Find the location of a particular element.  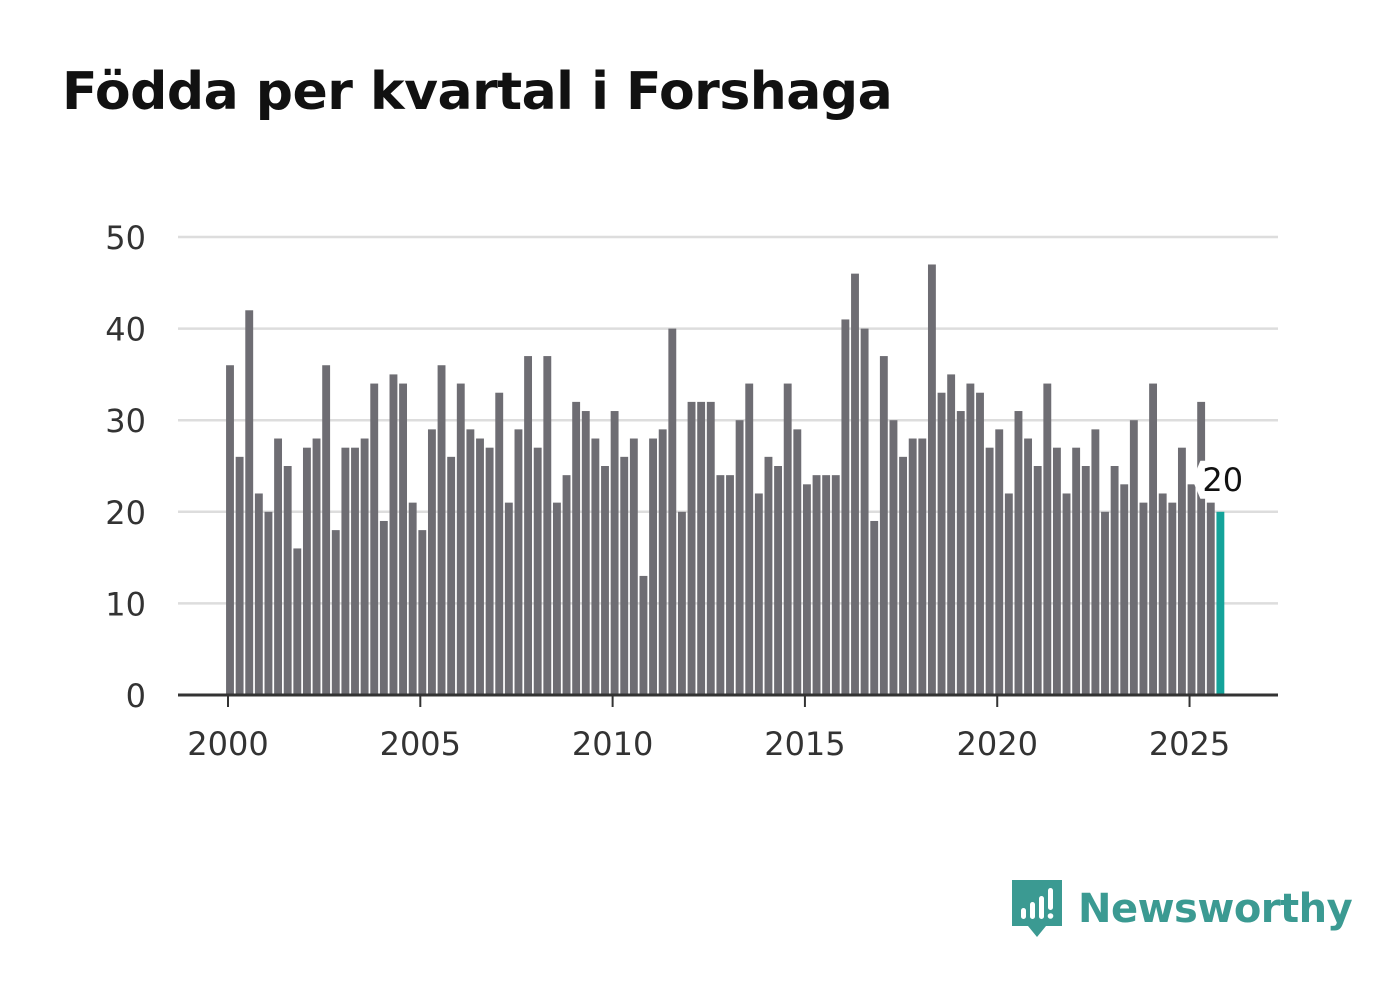

newsworthy-icon is located at coordinates (1037, 908).